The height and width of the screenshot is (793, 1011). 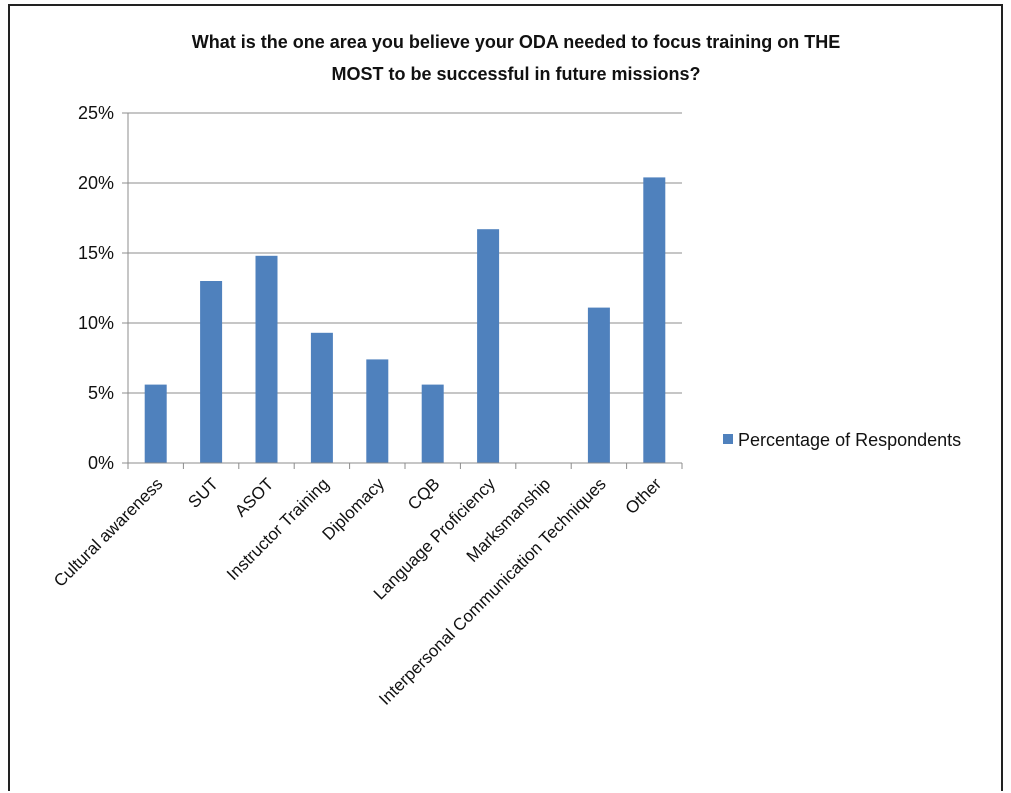 I want to click on x-tick-label: CQB, so click(x=423, y=493).